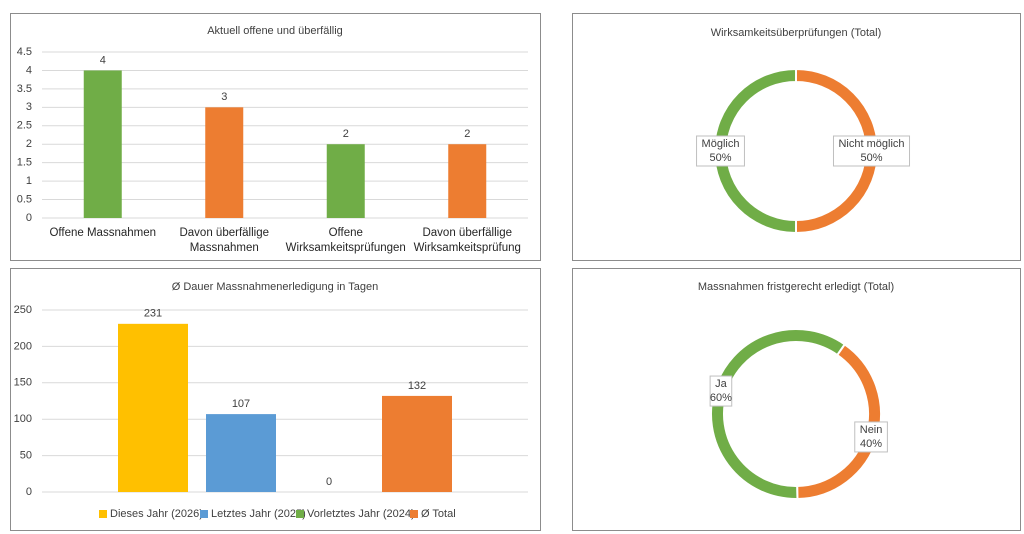  Describe the element at coordinates (329, 482) in the screenshot. I see `value-label: 0` at that location.